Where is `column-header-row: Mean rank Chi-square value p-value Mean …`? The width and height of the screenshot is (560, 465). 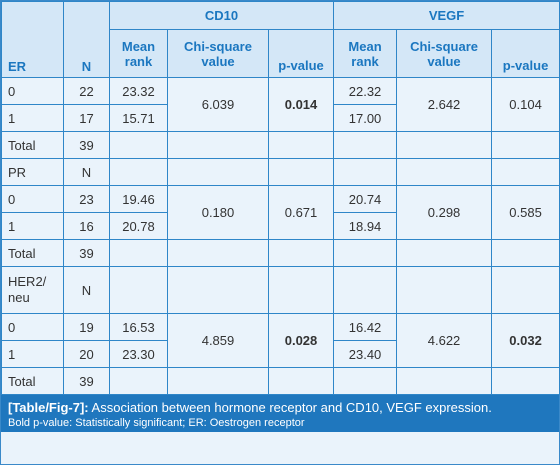 column-header-row: Mean rank Chi-square value p-value Mean … is located at coordinates (281, 53).